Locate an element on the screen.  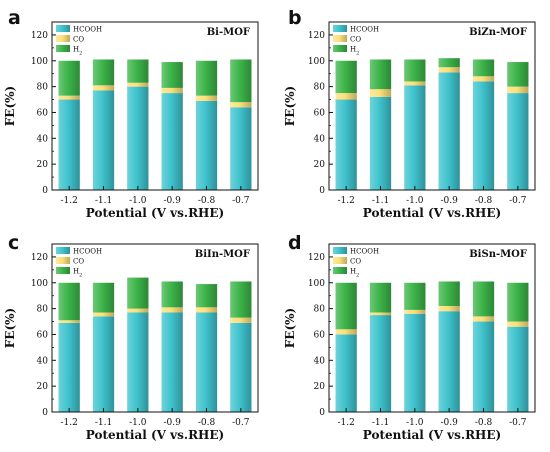
panel-title: BiZn-MOF is located at coordinates (498, 32).